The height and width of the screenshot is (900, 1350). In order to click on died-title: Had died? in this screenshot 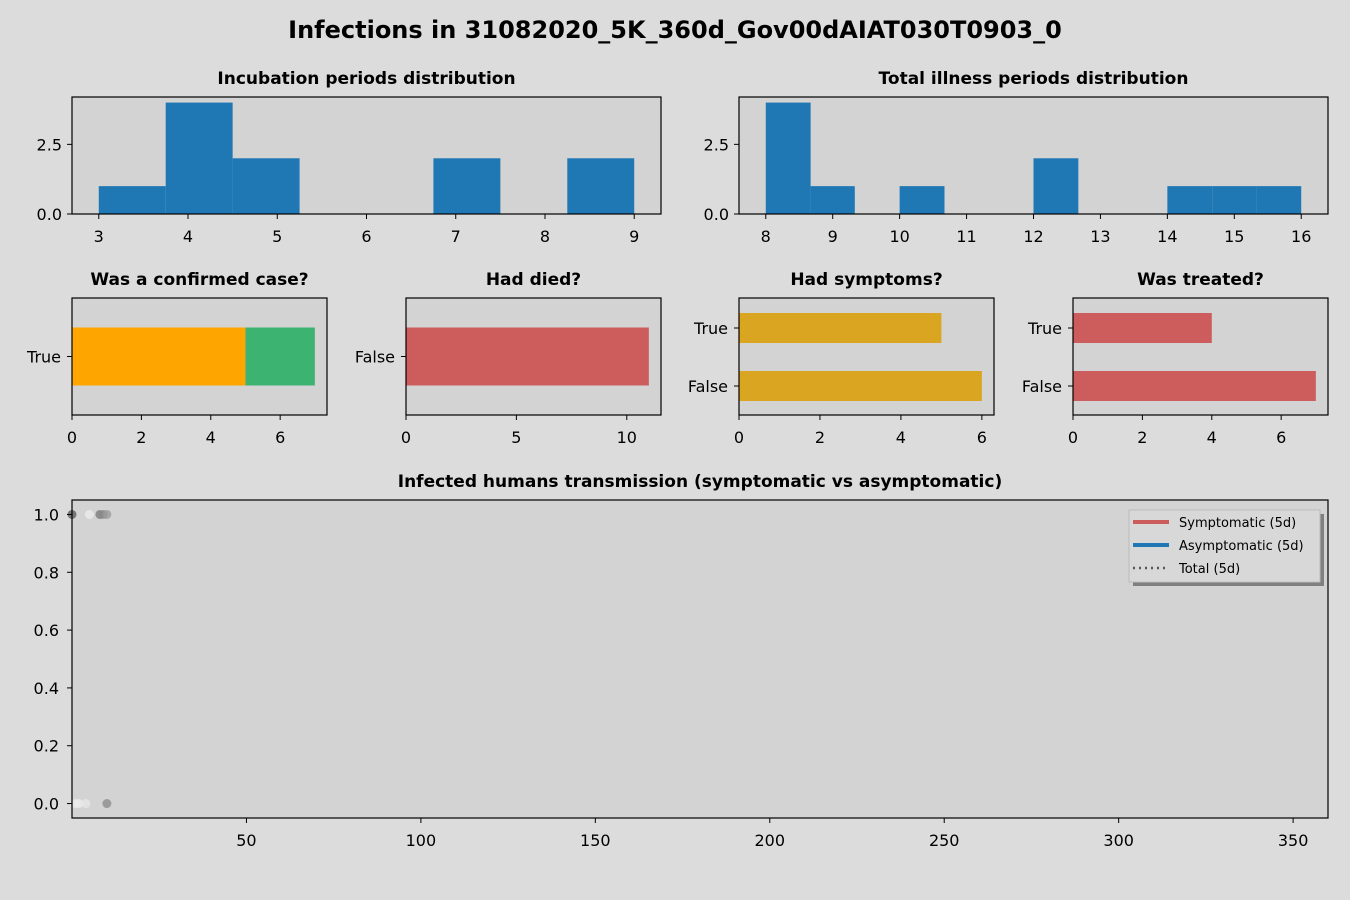, I will do `click(533, 280)`.